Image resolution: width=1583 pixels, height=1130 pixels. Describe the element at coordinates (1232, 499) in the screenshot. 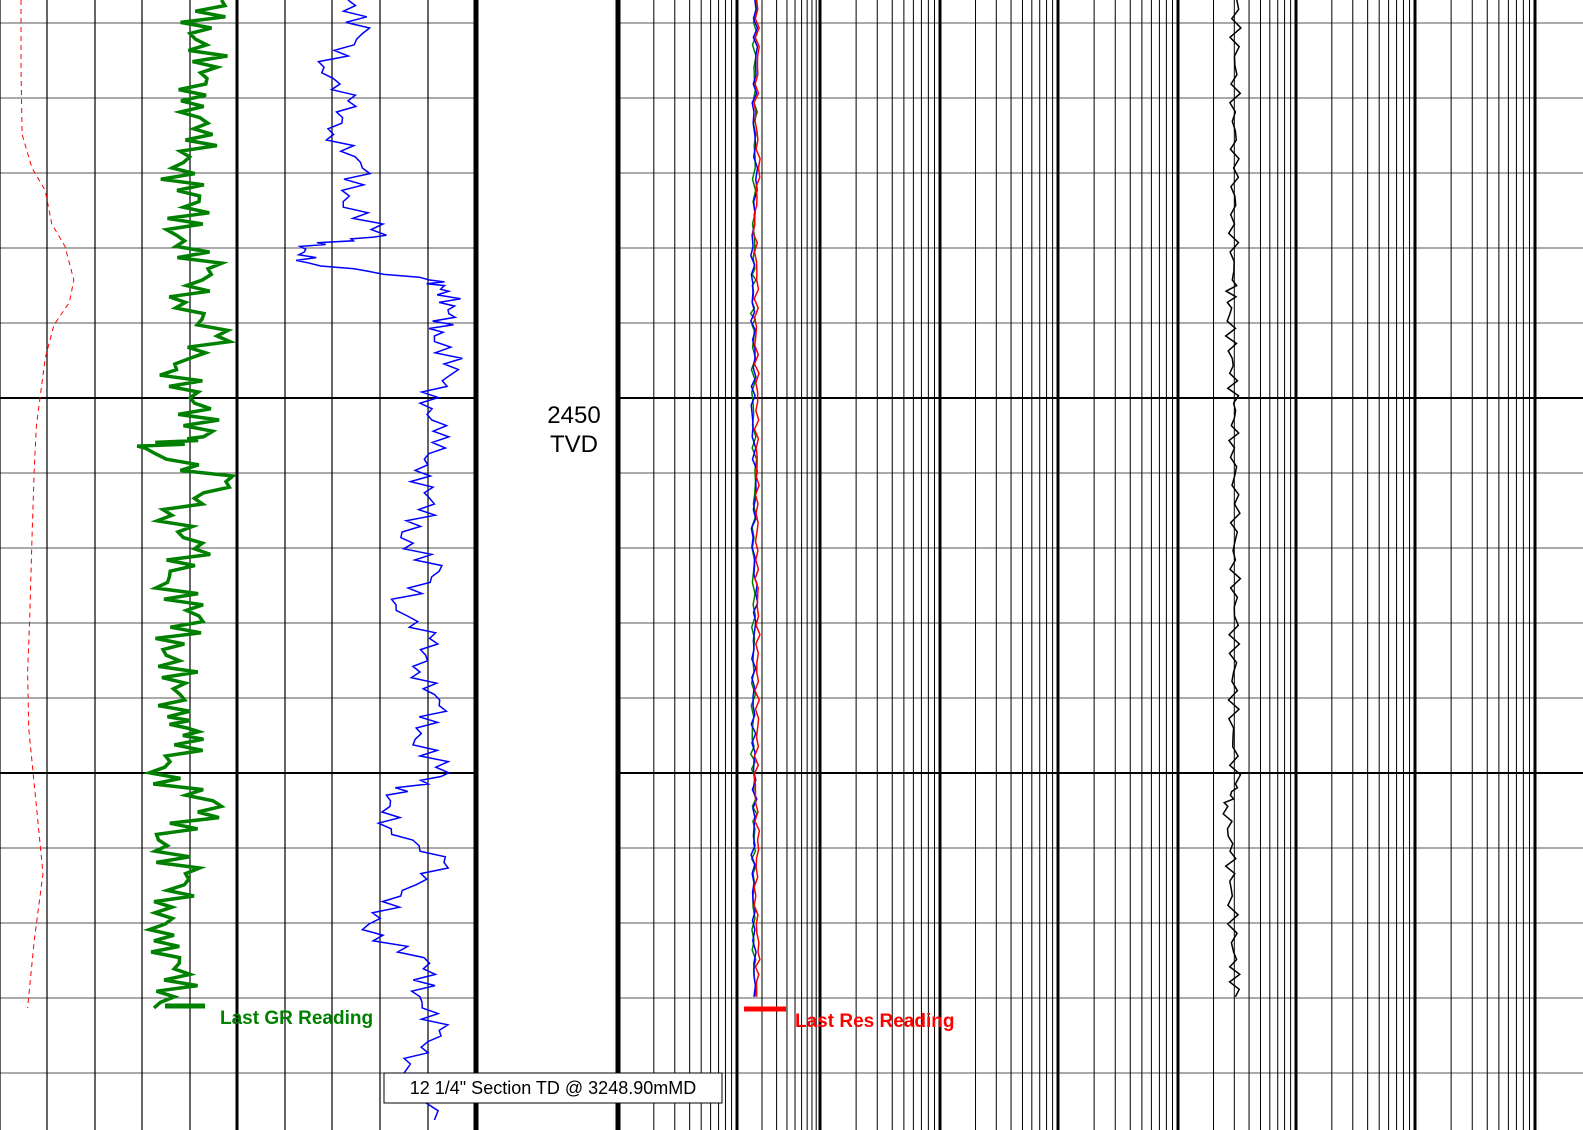

I see `resistivity-far-curve` at that location.